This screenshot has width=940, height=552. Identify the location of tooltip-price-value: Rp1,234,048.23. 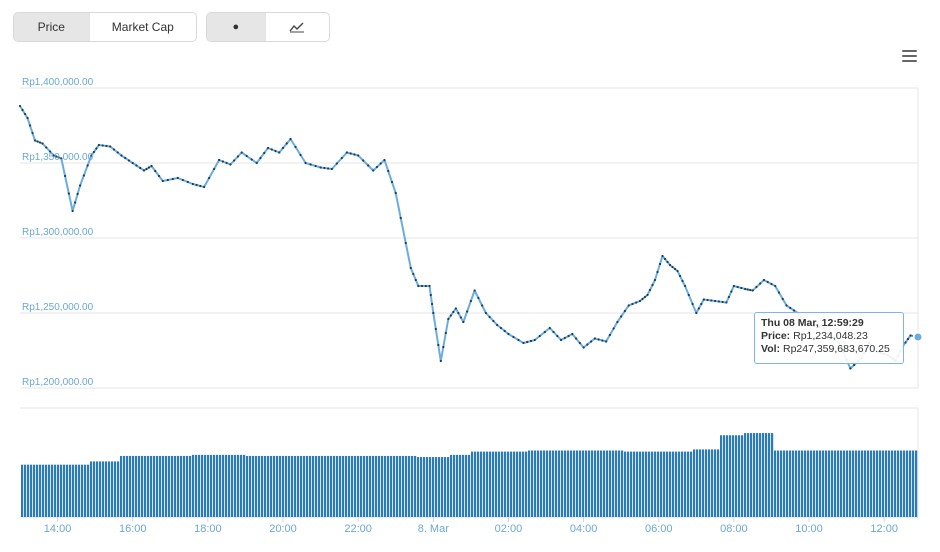
(830, 336).